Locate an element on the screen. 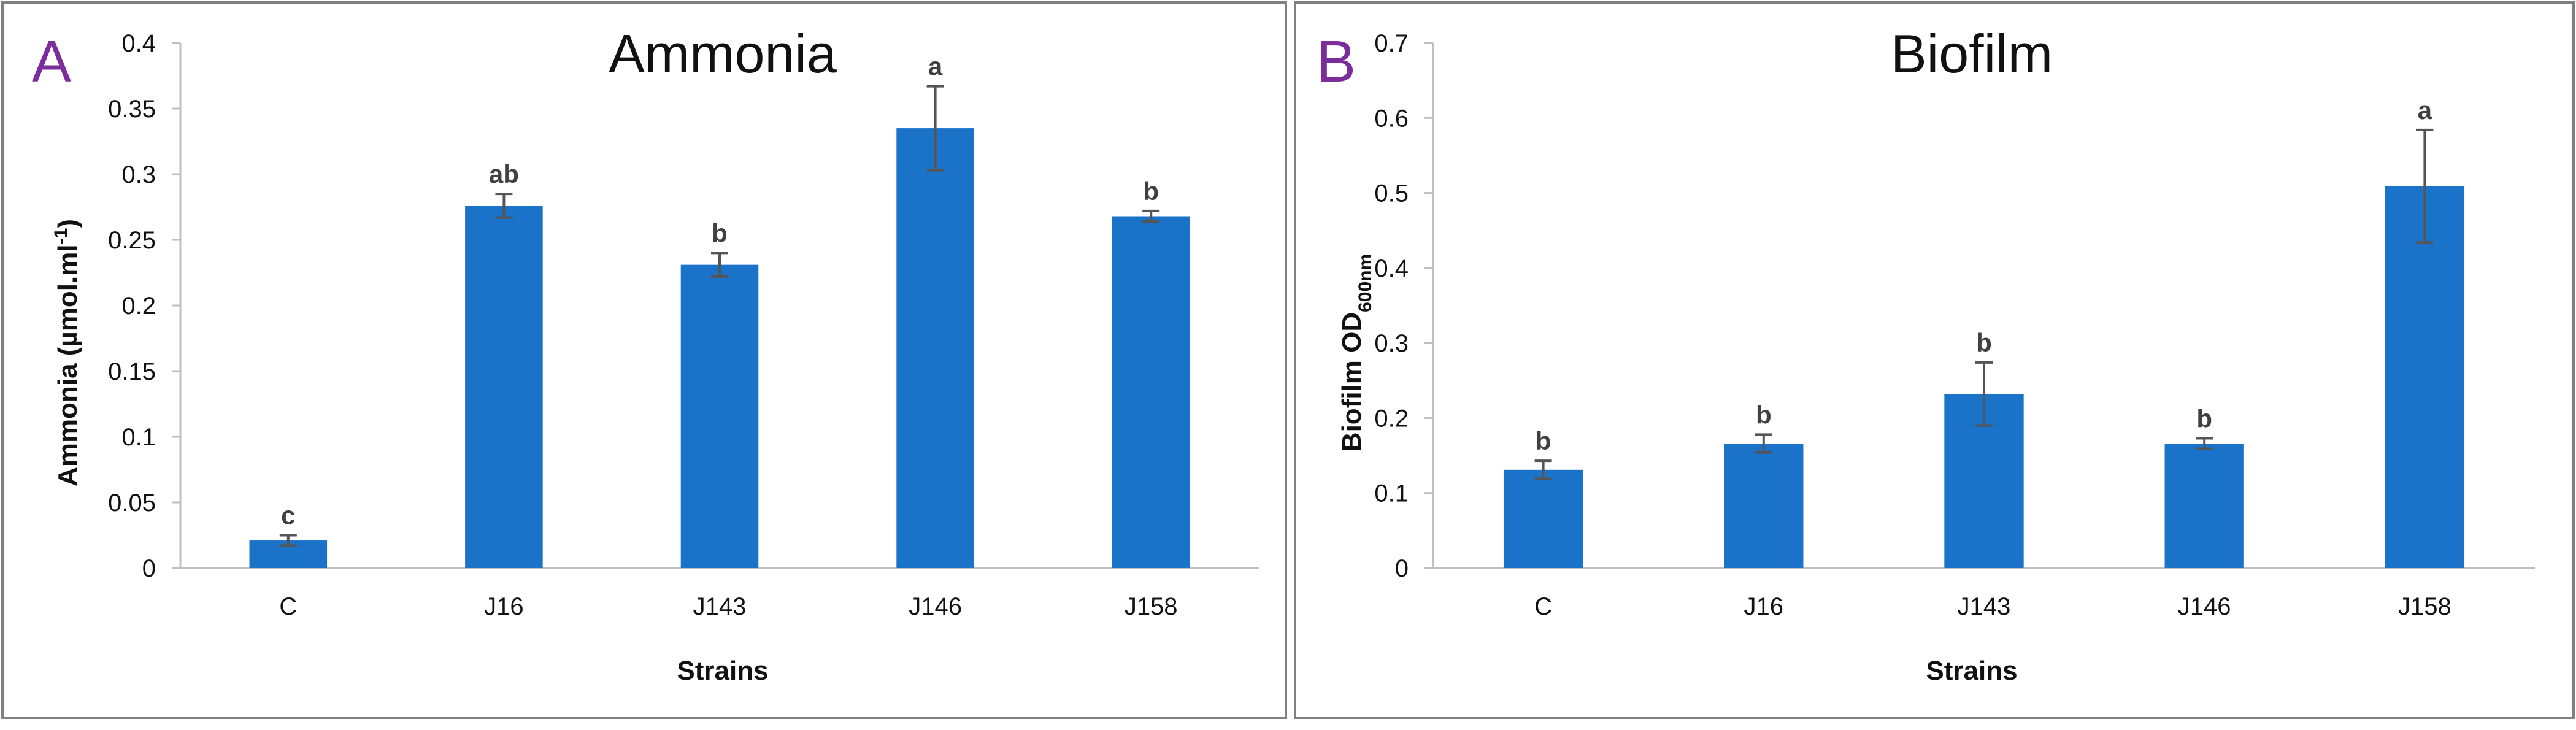  y-tick-label: 0.15 is located at coordinates (132, 372).